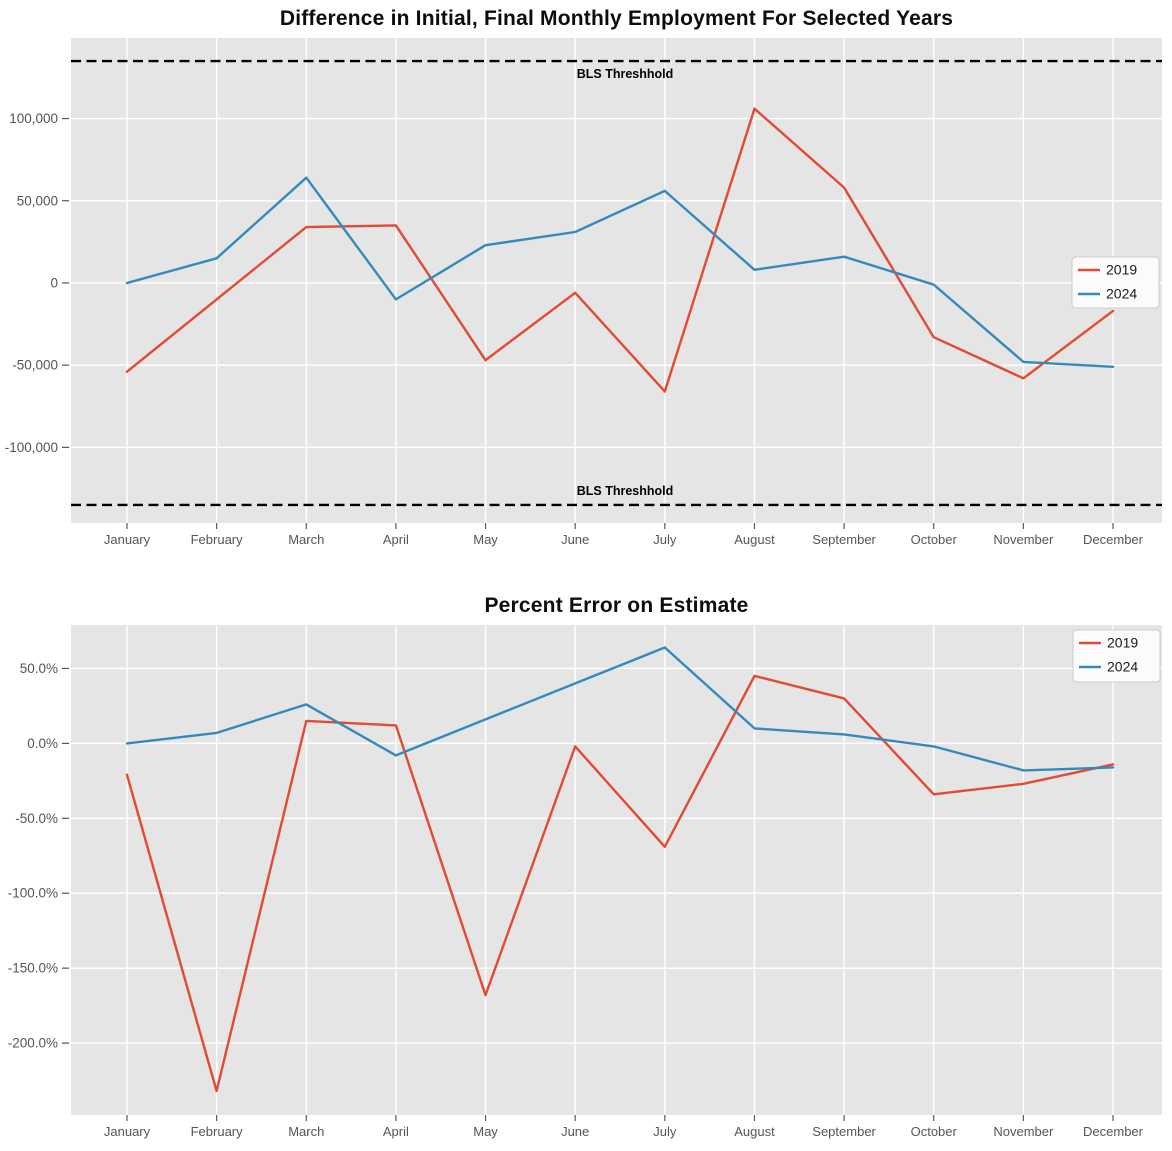 The width and height of the screenshot is (1172, 1151). What do you see at coordinates (33, 118) in the screenshot?
I see `y-tick-label: 100,000` at bounding box center [33, 118].